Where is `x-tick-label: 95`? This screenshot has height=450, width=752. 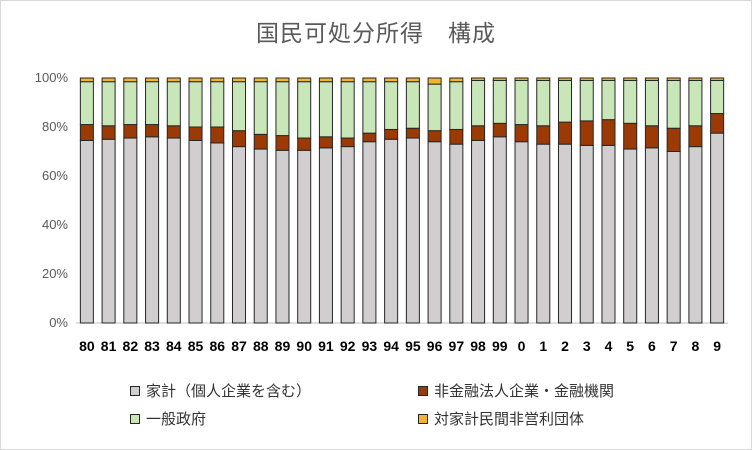 x-tick-label: 95 is located at coordinates (413, 346).